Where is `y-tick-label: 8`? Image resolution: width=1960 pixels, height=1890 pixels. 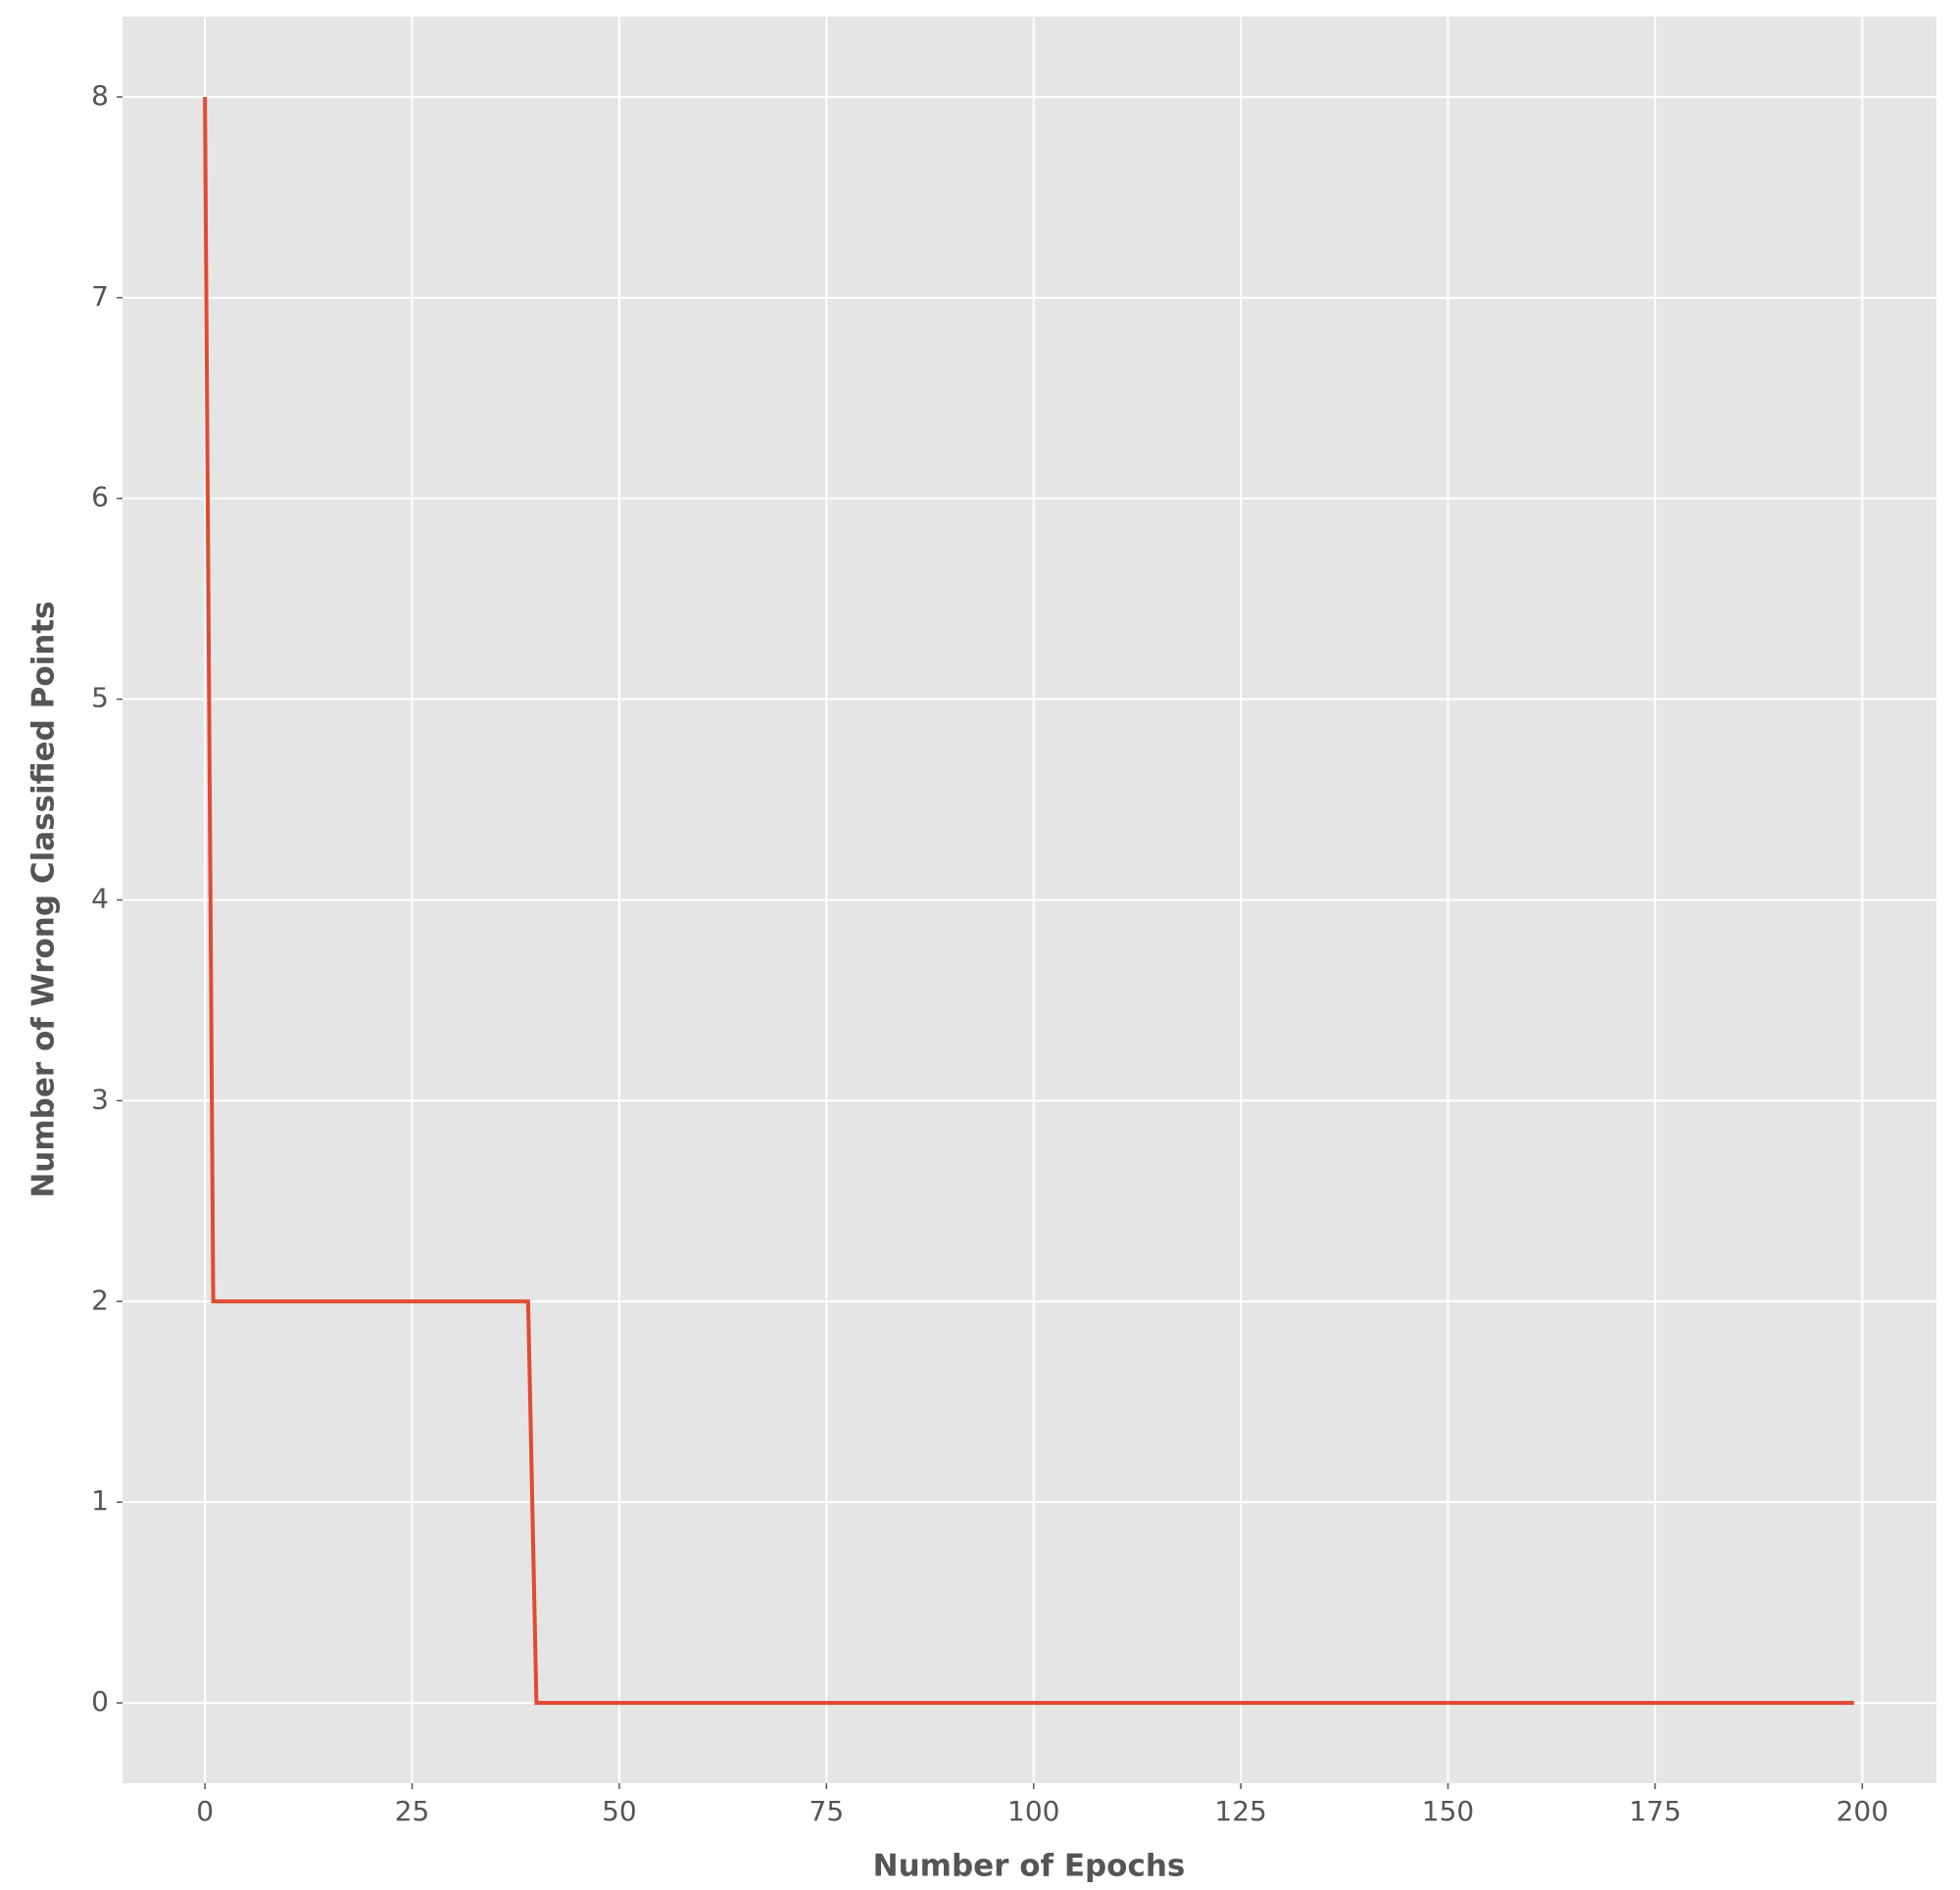 y-tick-label: 8 is located at coordinates (100, 95).